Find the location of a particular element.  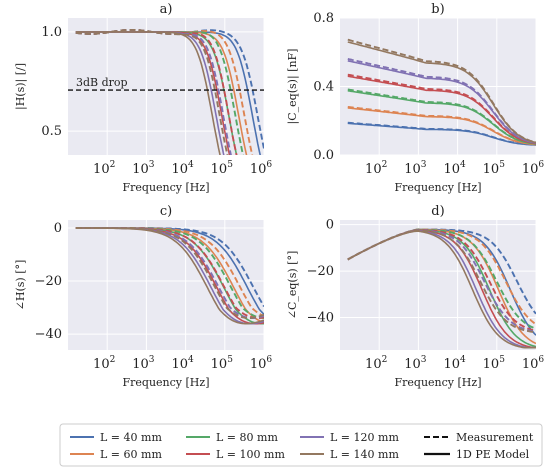

curves-d is located at coordinates (441, 288).